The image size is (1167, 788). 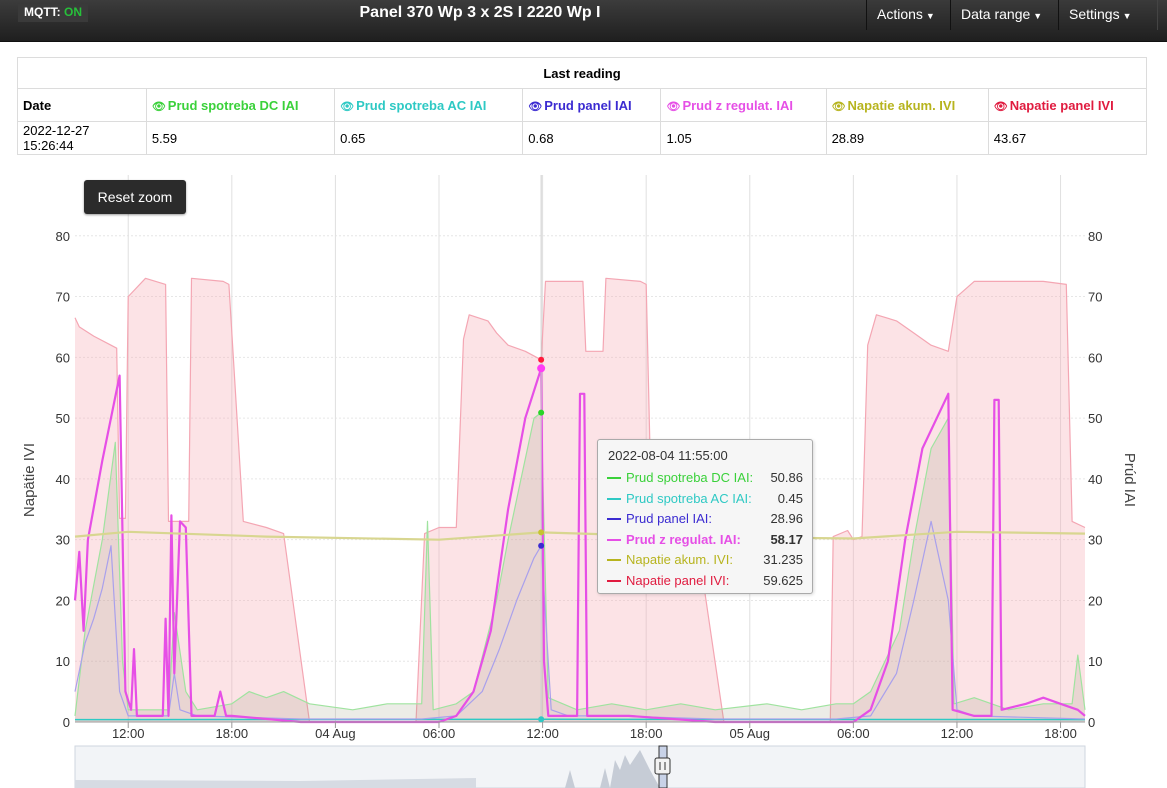 What do you see at coordinates (541, 449) in the screenshot?
I see `chart-markers` at bounding box center [541, 449].